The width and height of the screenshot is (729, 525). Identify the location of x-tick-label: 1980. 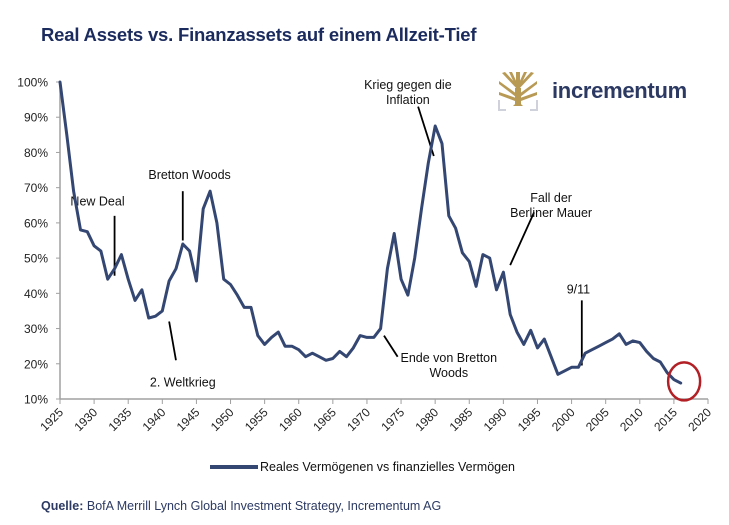
(426, 419).